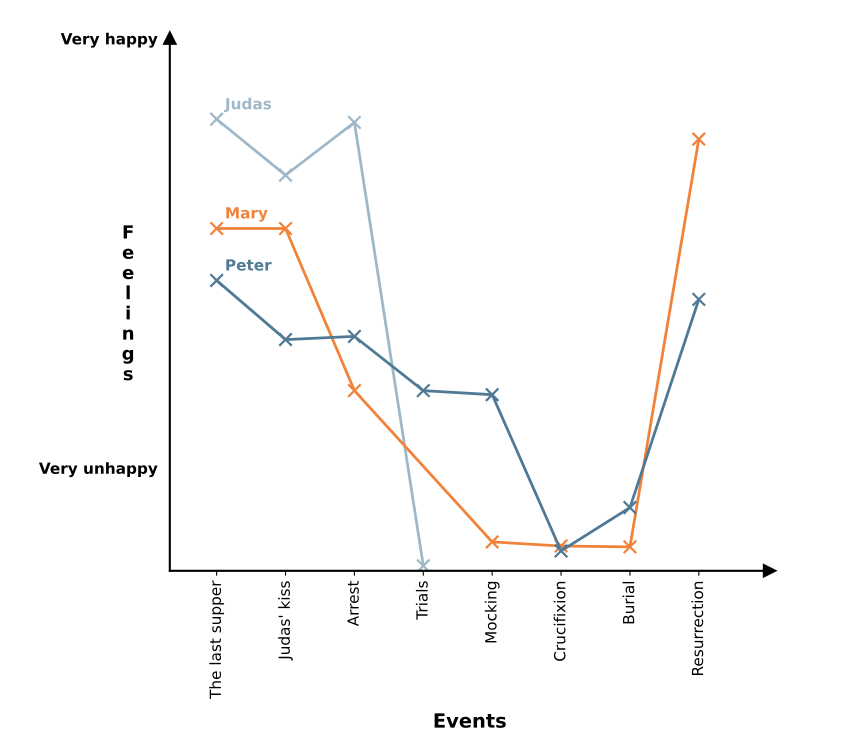 The width and height of the screenshot is (862, 729). Describe the element at coordinates (285, 621) in the screenshot. I see `x-tick-label: Judas' kiss` at that location.